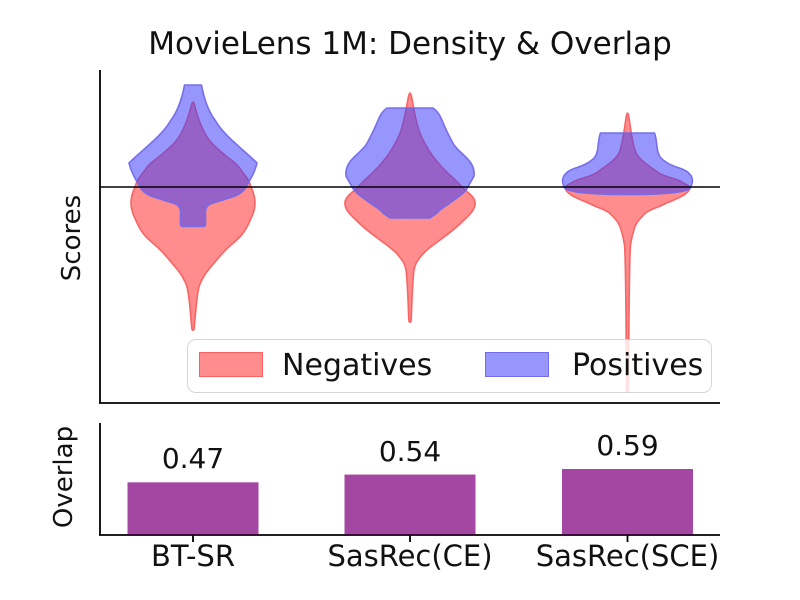 The image size is (800, 600). What do you see at coordinates (193, 156) in the screenshot?
I see `violin-positives-bt-sr` at bounding box center [193, 156].